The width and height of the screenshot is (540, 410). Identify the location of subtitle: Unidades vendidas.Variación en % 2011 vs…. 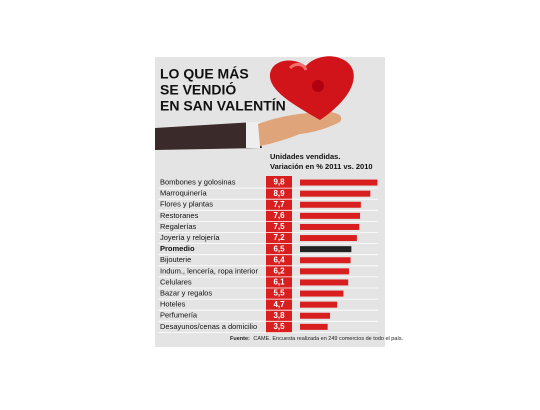
(321, 161).